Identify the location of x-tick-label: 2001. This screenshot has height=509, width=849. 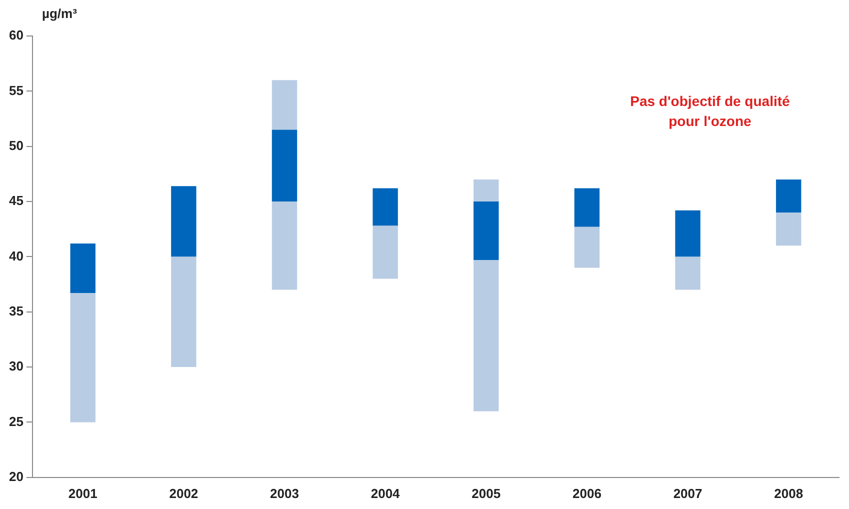
(83, 493).